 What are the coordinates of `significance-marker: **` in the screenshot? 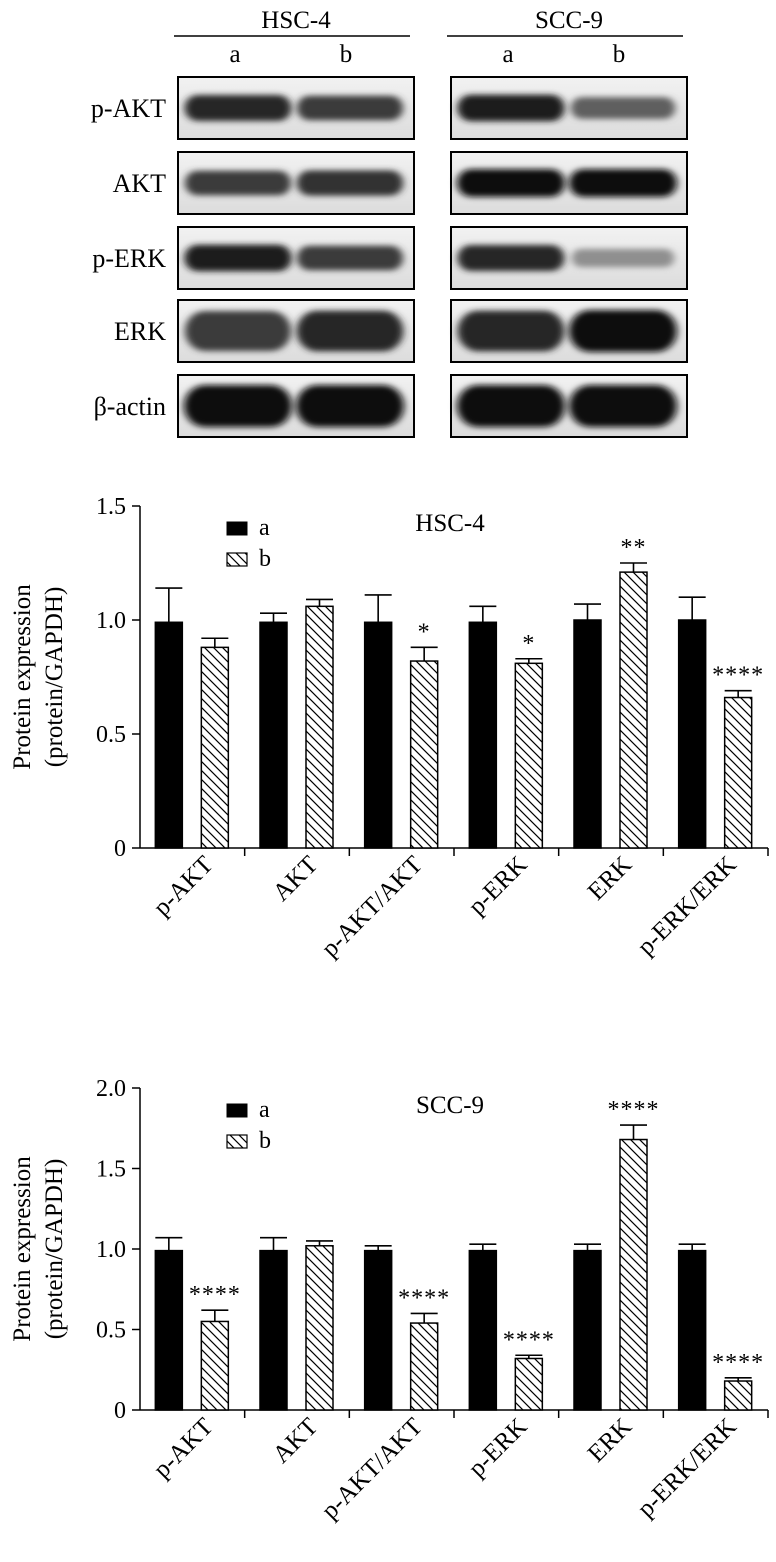 It's located at (634, 548).